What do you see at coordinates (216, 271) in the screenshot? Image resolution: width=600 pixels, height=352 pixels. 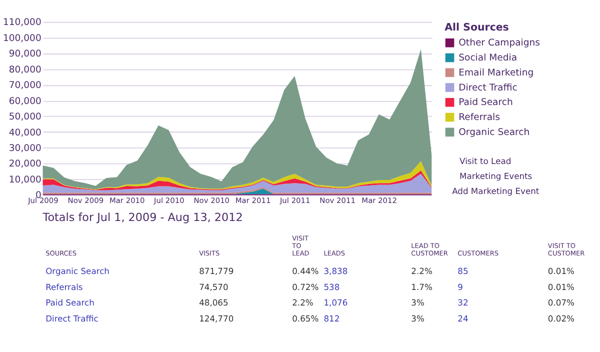 I see `text: 871,779` at bounding box center [216, 271].